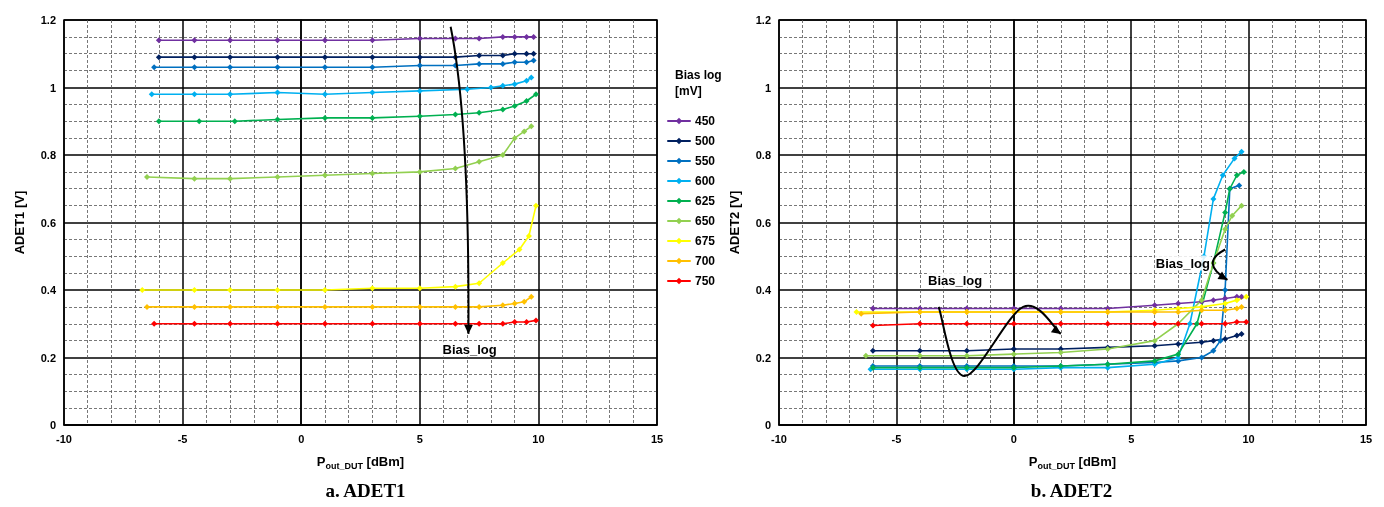  Describe the element at coordinates (705, 141) in the screenshot. I see `legend-label: 500` at that location.